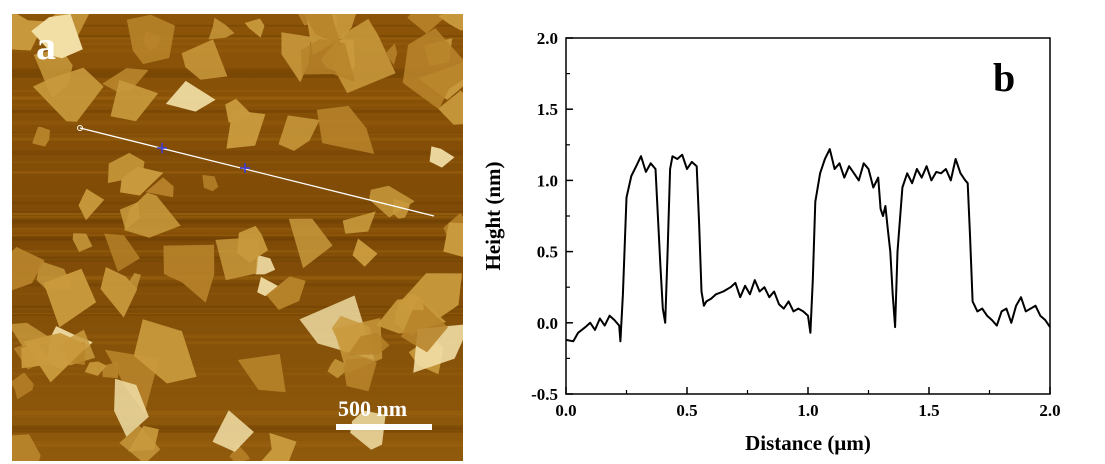 This screenshot has width=1105, height=464. What do you see at coordinates (1049, 410) in the screenshot?
I see `x-tick-label: 2.0` at bounding box center [1049, 410].